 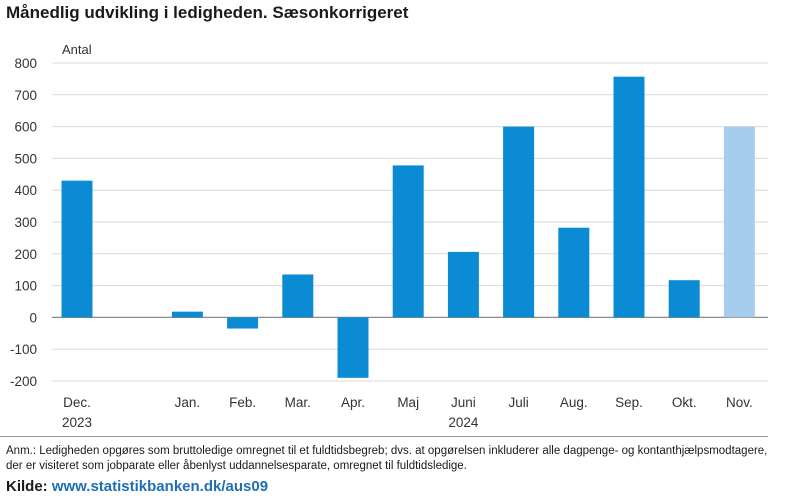 I want to click on y-tick-label: 0, so click(x=33, y=317).